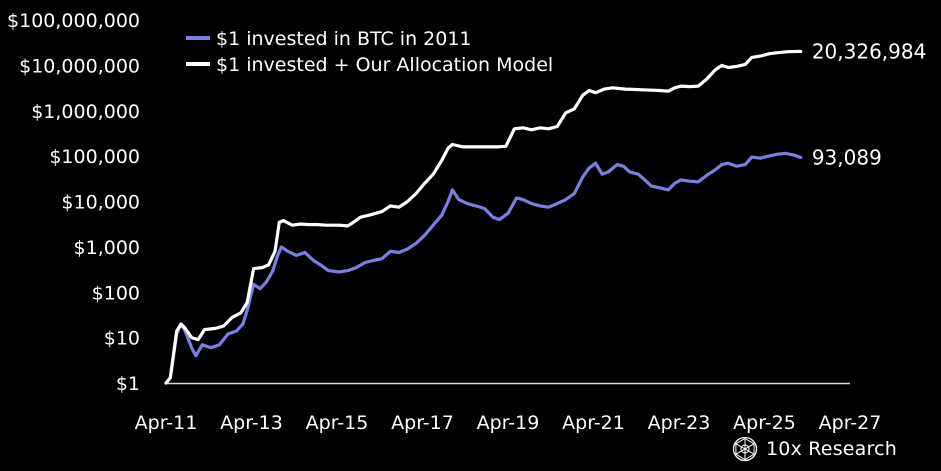 The height and width of the screenshot is (471, 941). What do you see at coordinates (593, 423) in the screenshot?
I see `x-tick-label: Apr-21` at bounding box center [593, 423].